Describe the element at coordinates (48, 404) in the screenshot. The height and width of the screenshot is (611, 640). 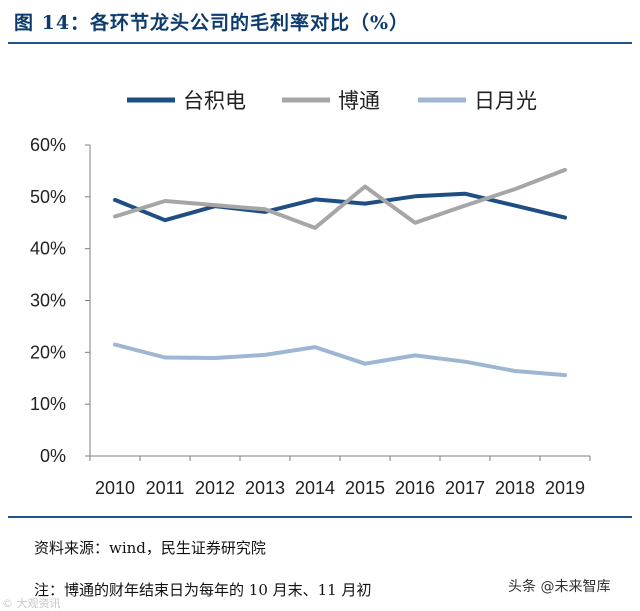
I see `y-tick-label: 10%` at that location.